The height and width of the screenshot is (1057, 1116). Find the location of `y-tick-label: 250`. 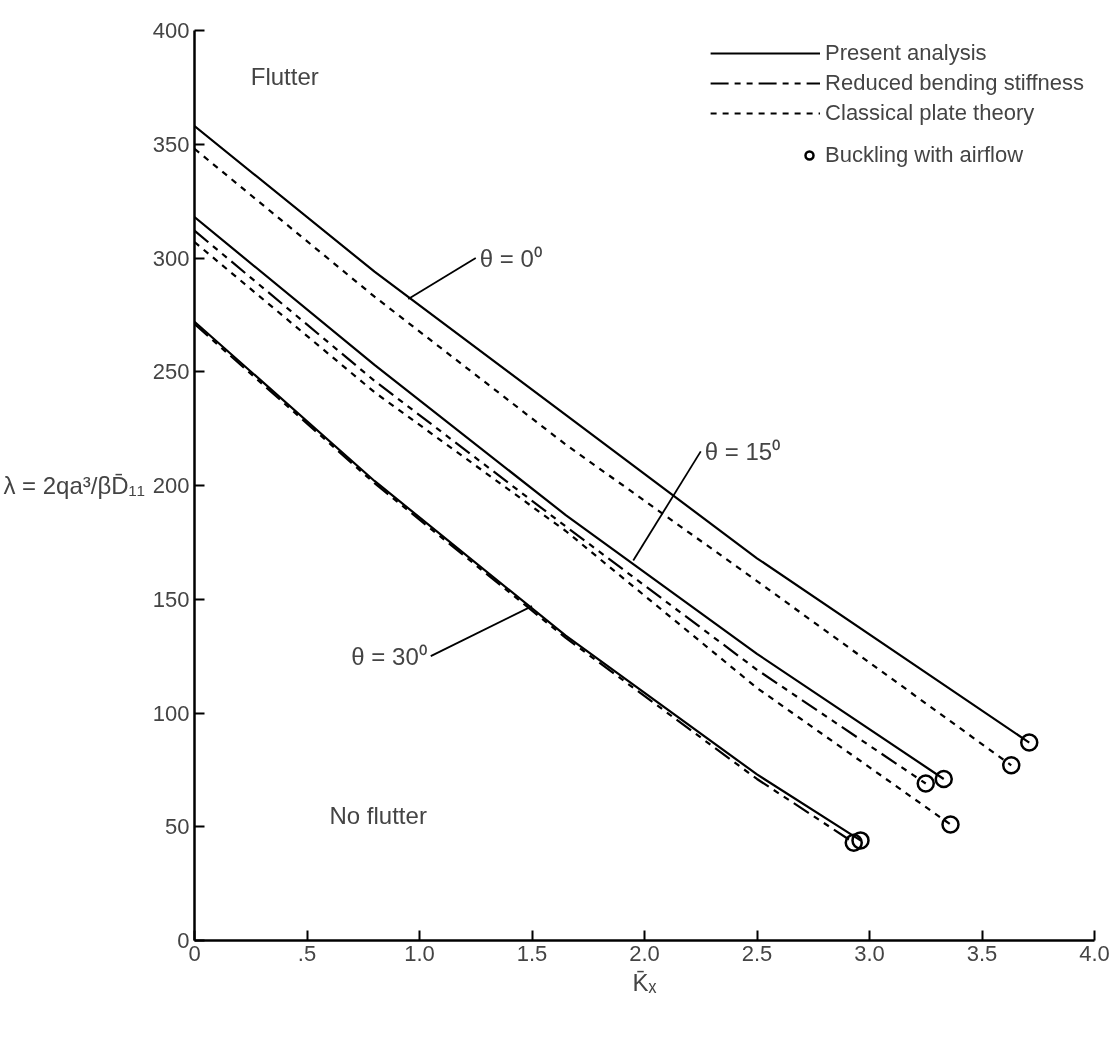

y-tick-label: 250 is located at coordinates (171, 372).